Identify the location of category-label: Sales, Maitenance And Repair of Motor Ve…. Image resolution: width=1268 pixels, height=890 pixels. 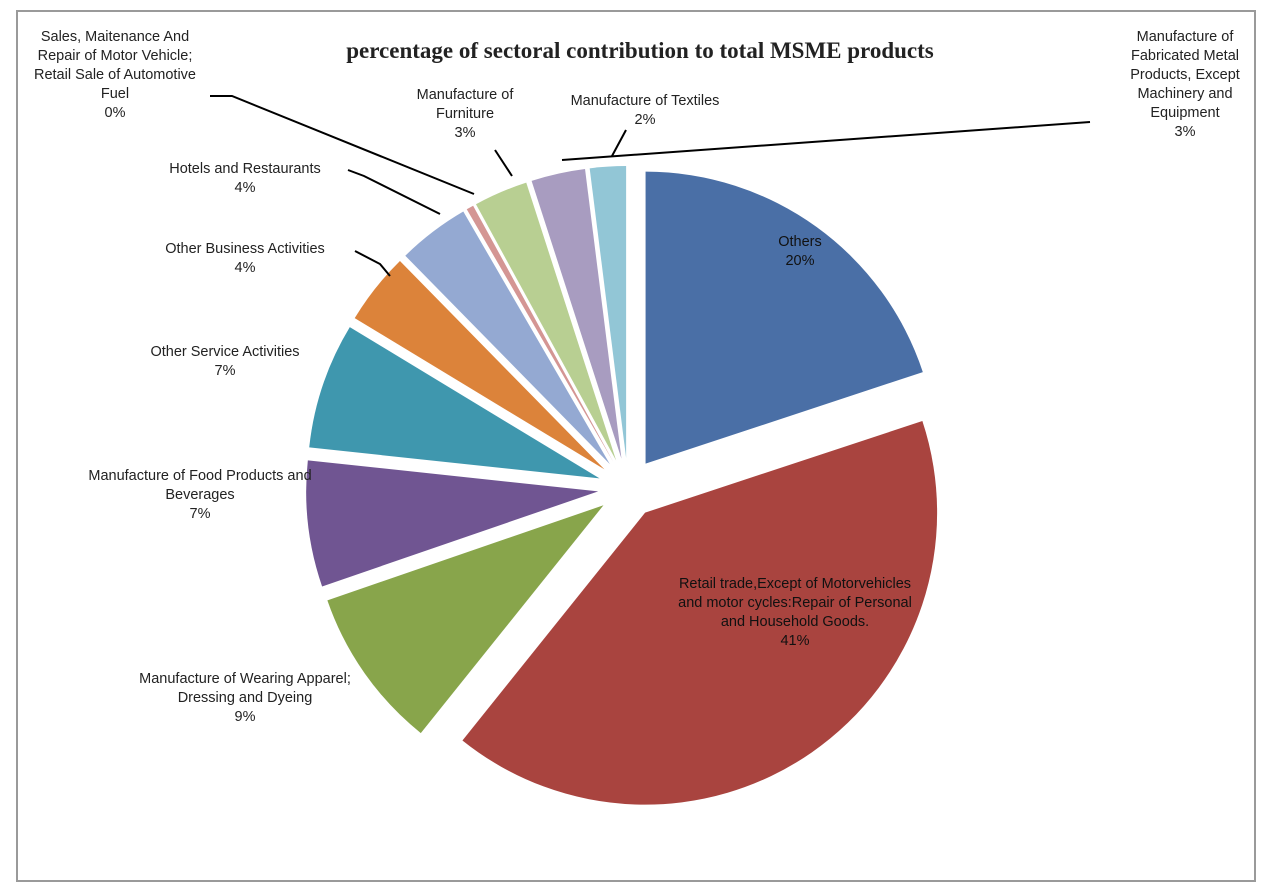
(114, 65).